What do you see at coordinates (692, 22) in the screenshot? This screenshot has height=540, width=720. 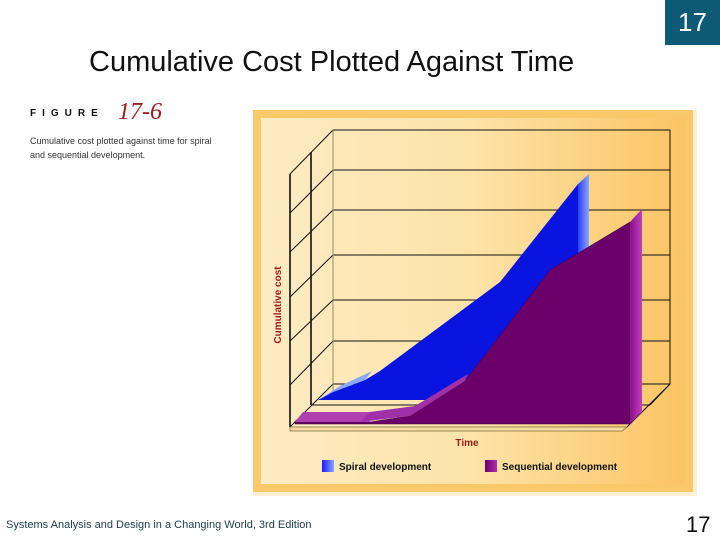 I see `slide-number-badge: 17` at bounding box center [692, 22].